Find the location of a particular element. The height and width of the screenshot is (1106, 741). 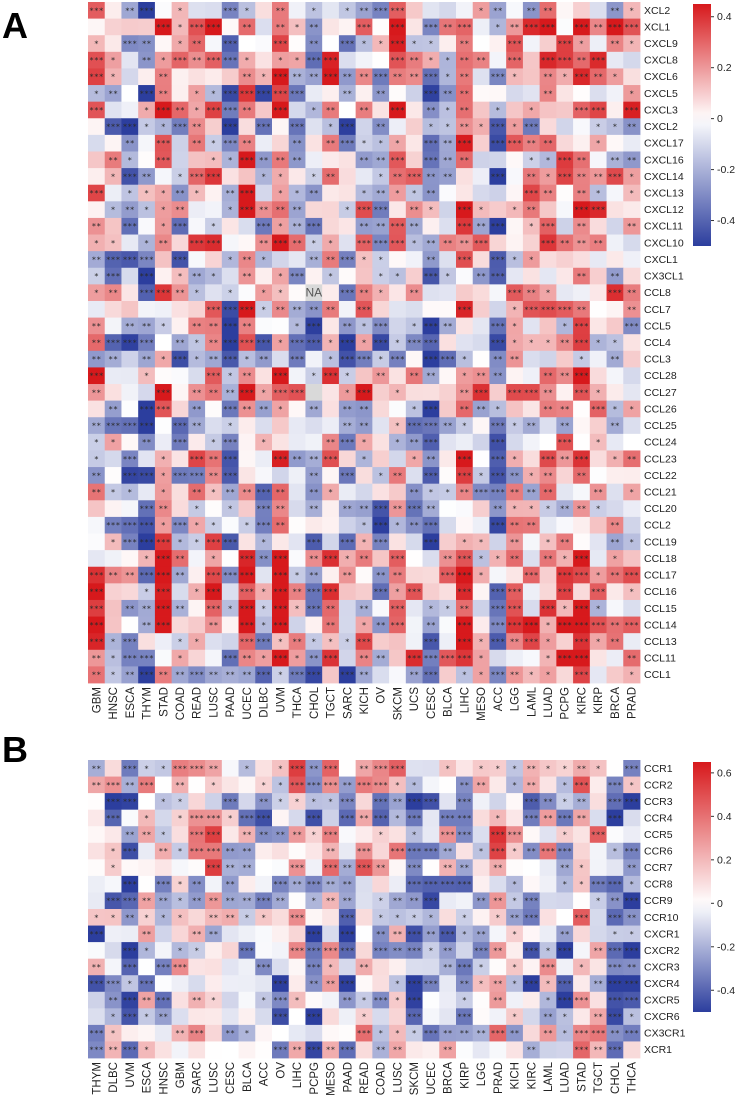

column-label: TGCT is located at coordinates (599, 1077).